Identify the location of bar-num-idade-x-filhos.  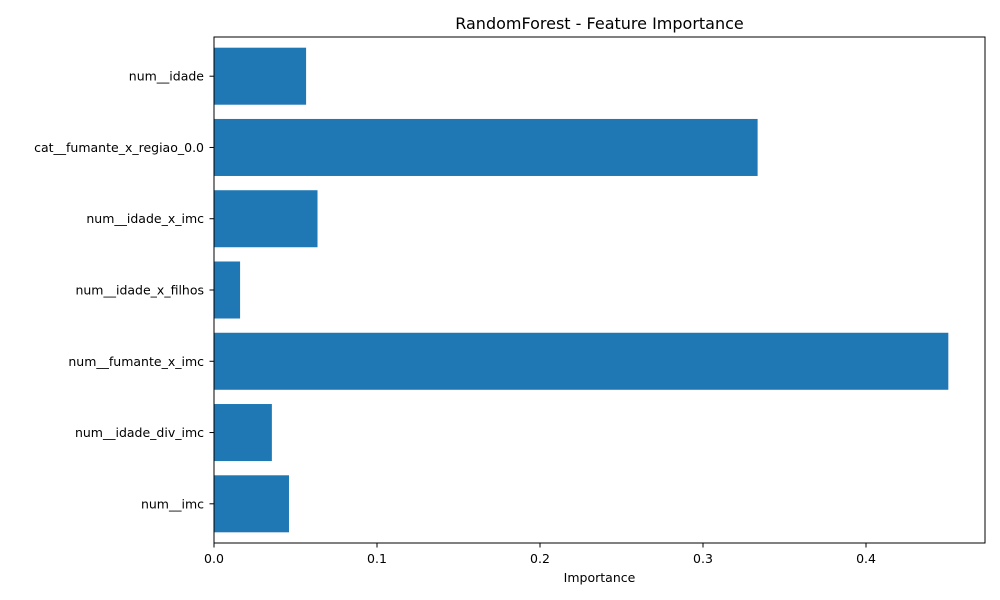
(227, 290).